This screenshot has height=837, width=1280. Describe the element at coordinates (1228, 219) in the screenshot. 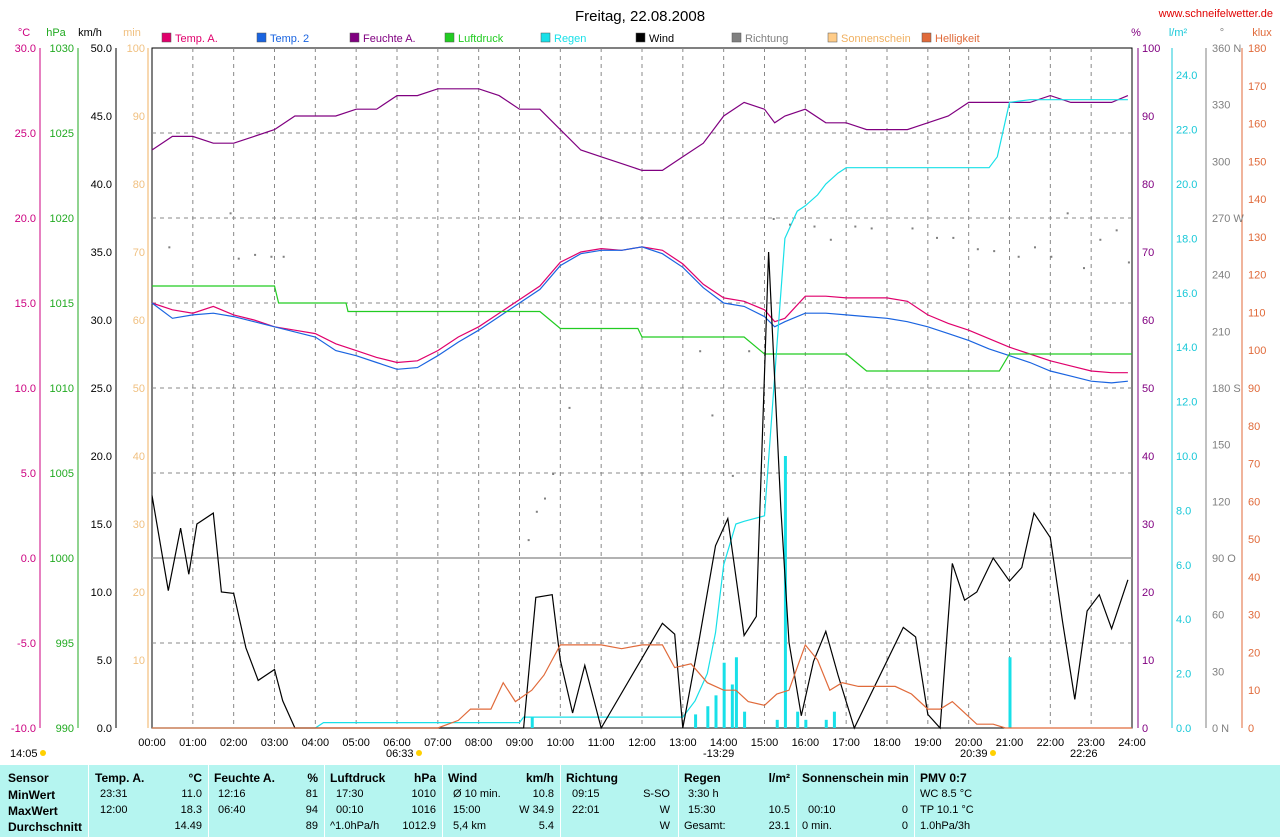

I see `direction-tick-3: 270 W` at that location.